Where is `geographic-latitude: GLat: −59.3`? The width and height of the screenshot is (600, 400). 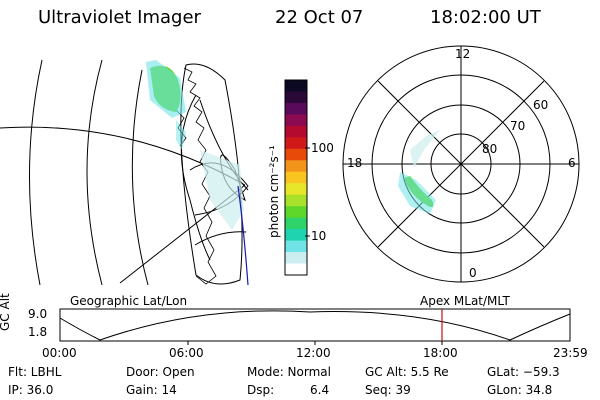
geographic-latitude: GLat: −59.3 is located at coordinates (523, 372).